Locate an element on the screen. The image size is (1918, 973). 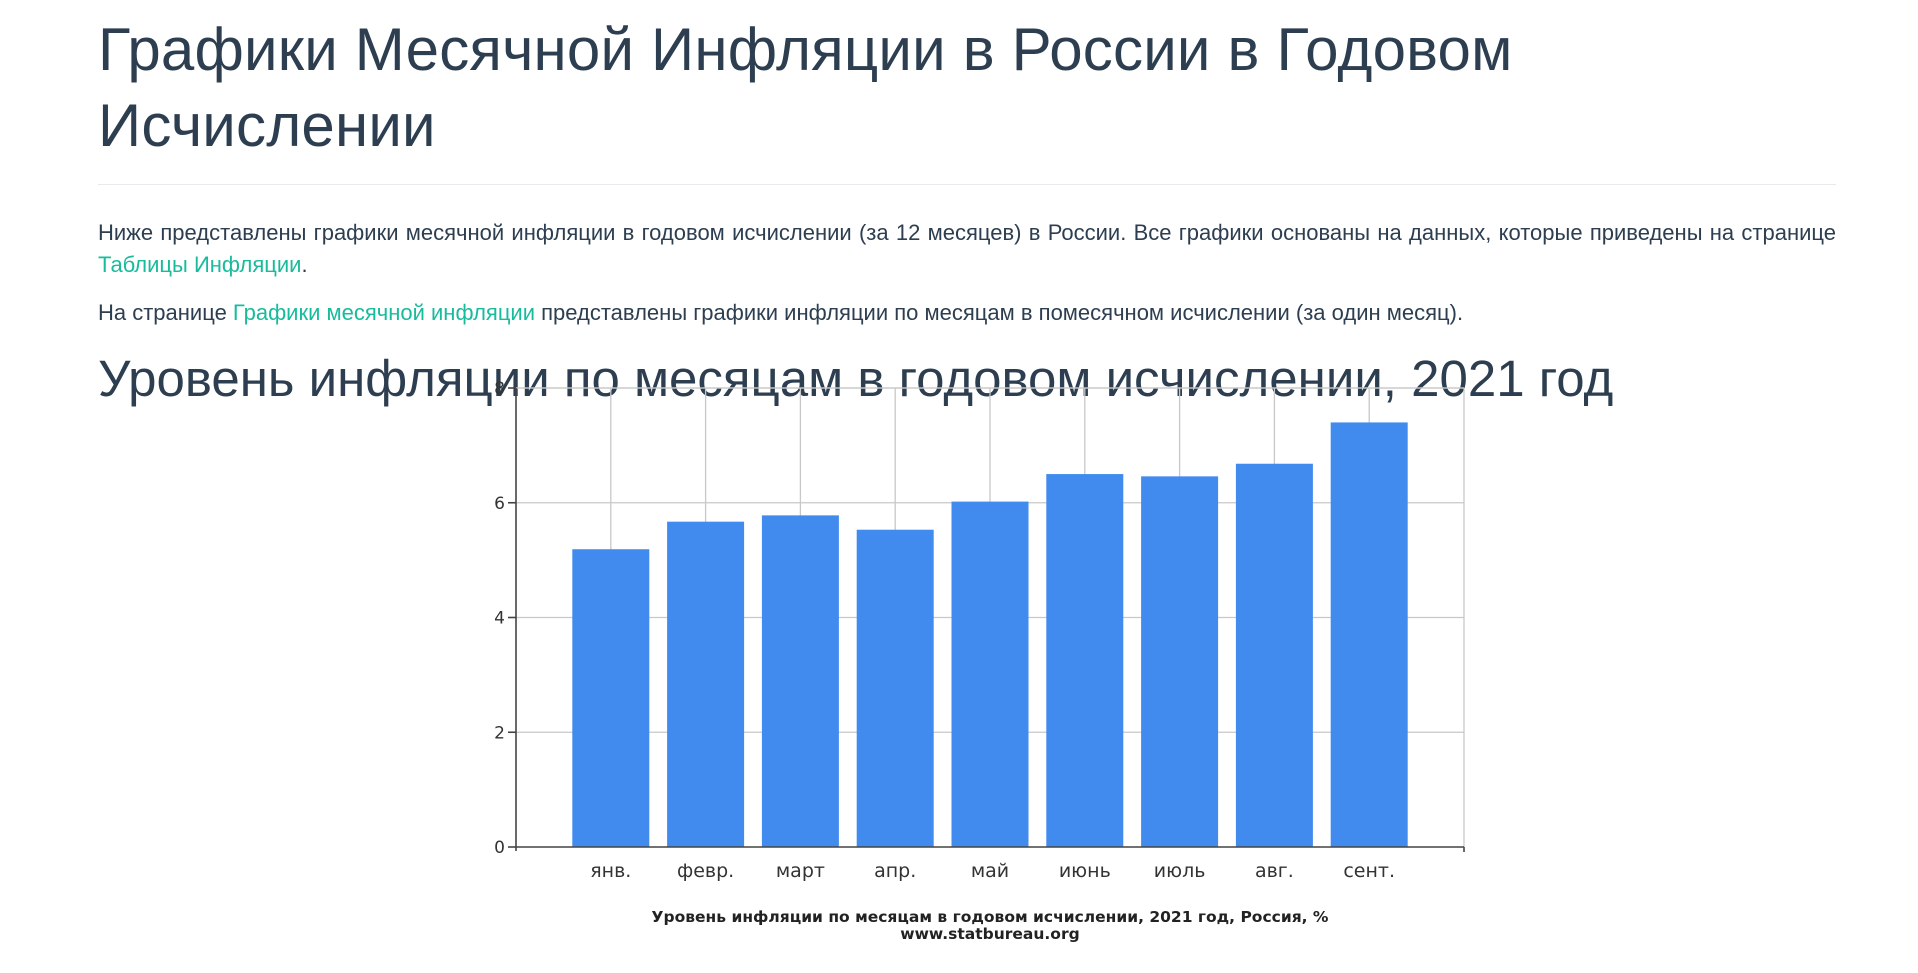
intro-text-after: . is located at coordinates (304, 264).